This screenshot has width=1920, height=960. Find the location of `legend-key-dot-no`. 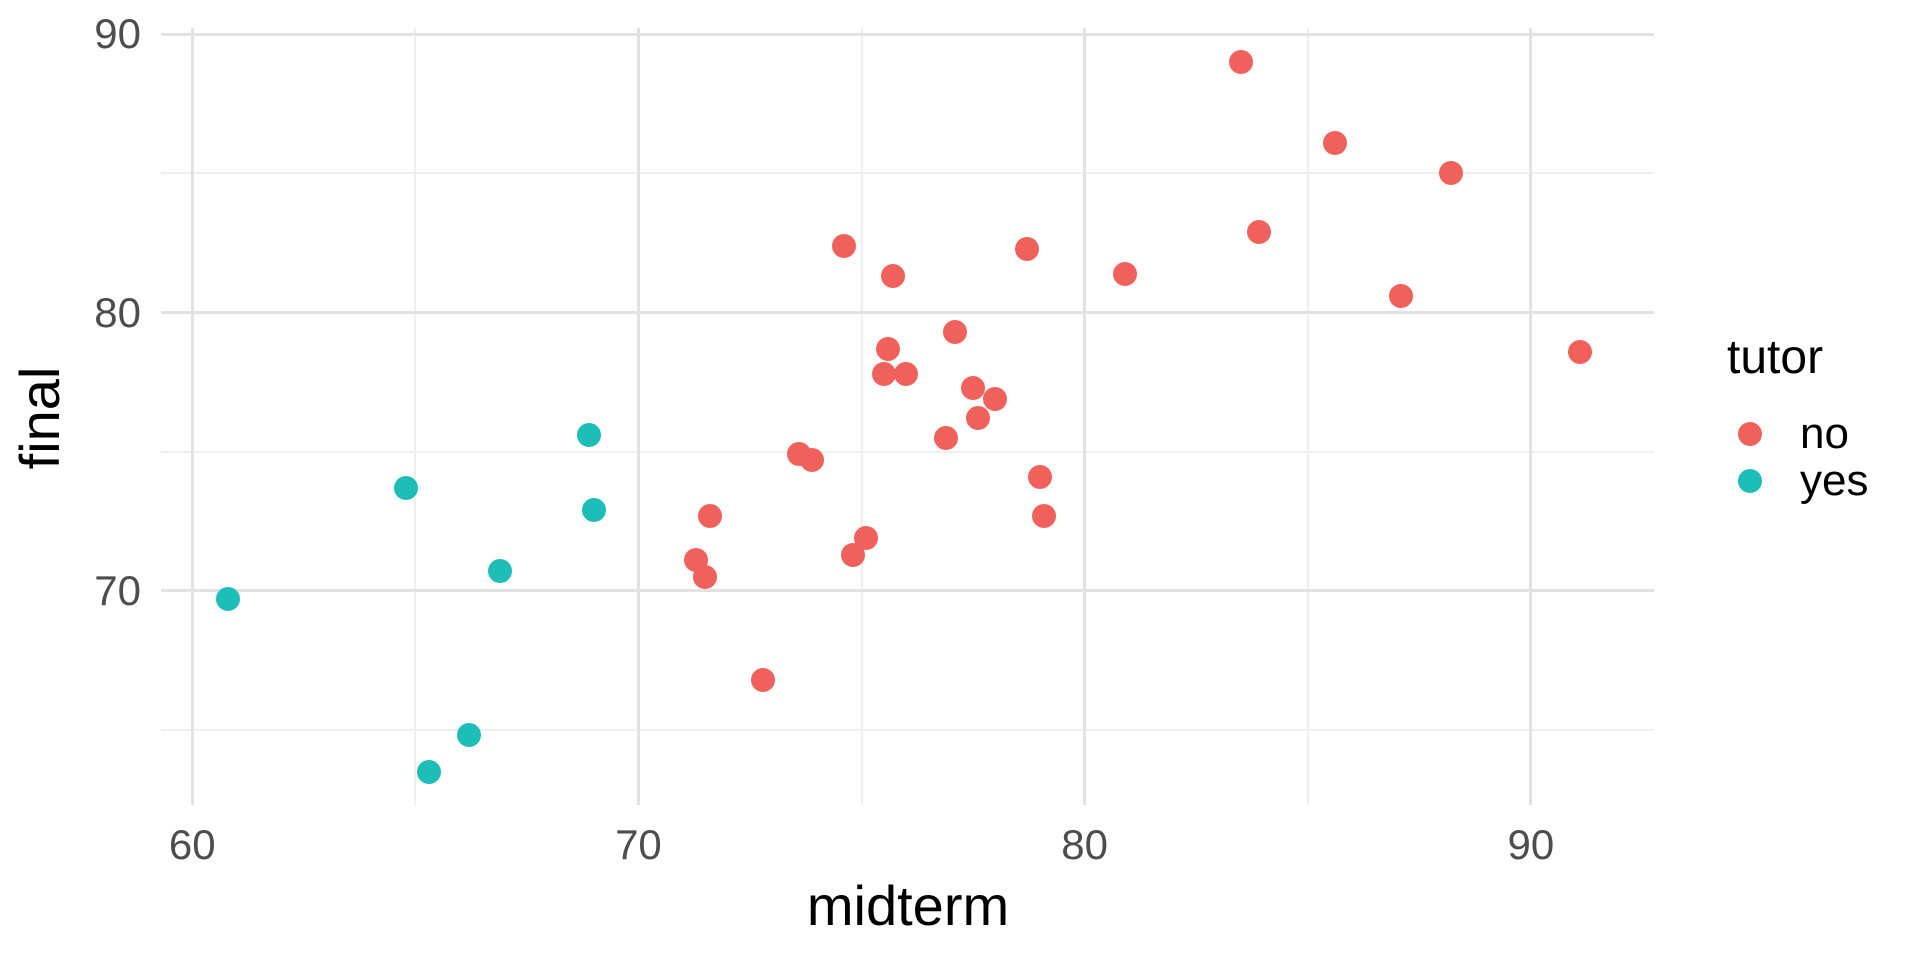

legend-key-dot-no is located at coordinates (1750, 433).